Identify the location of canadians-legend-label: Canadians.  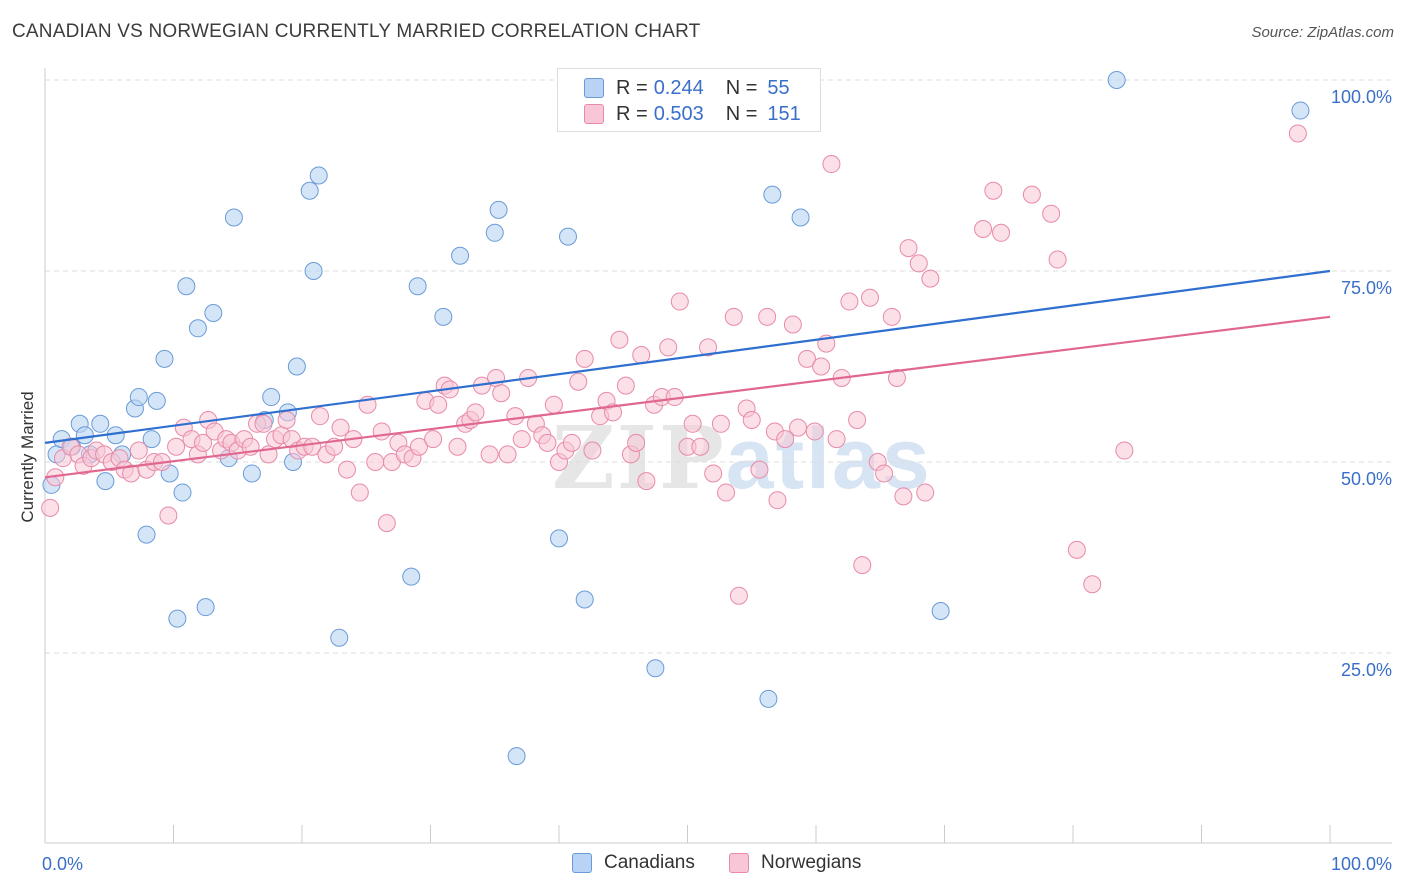
(649, 862).